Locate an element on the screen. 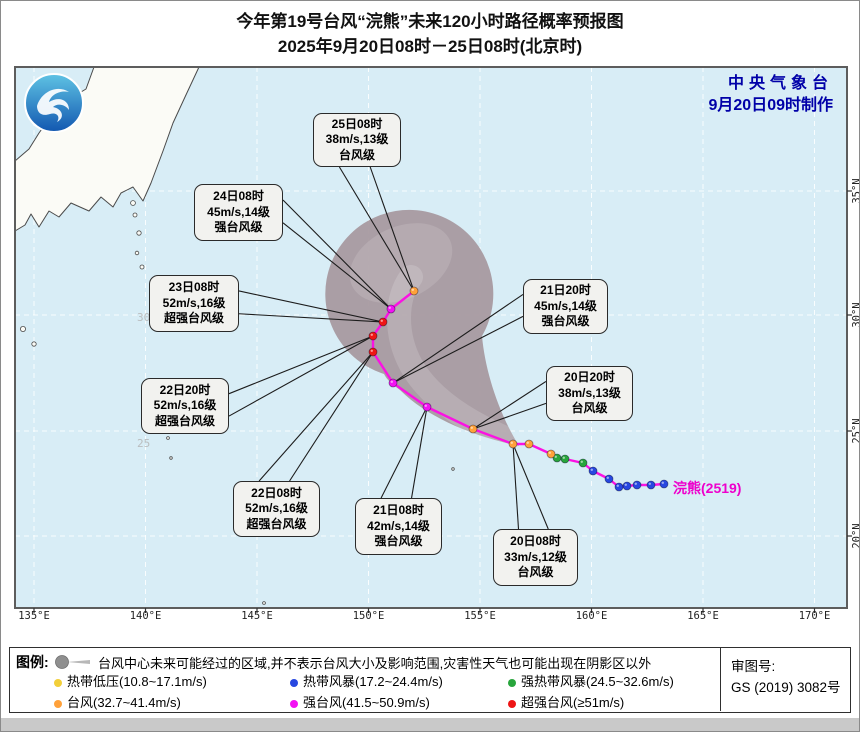  lon-label: 135°E is located at coordinates (34, 616).